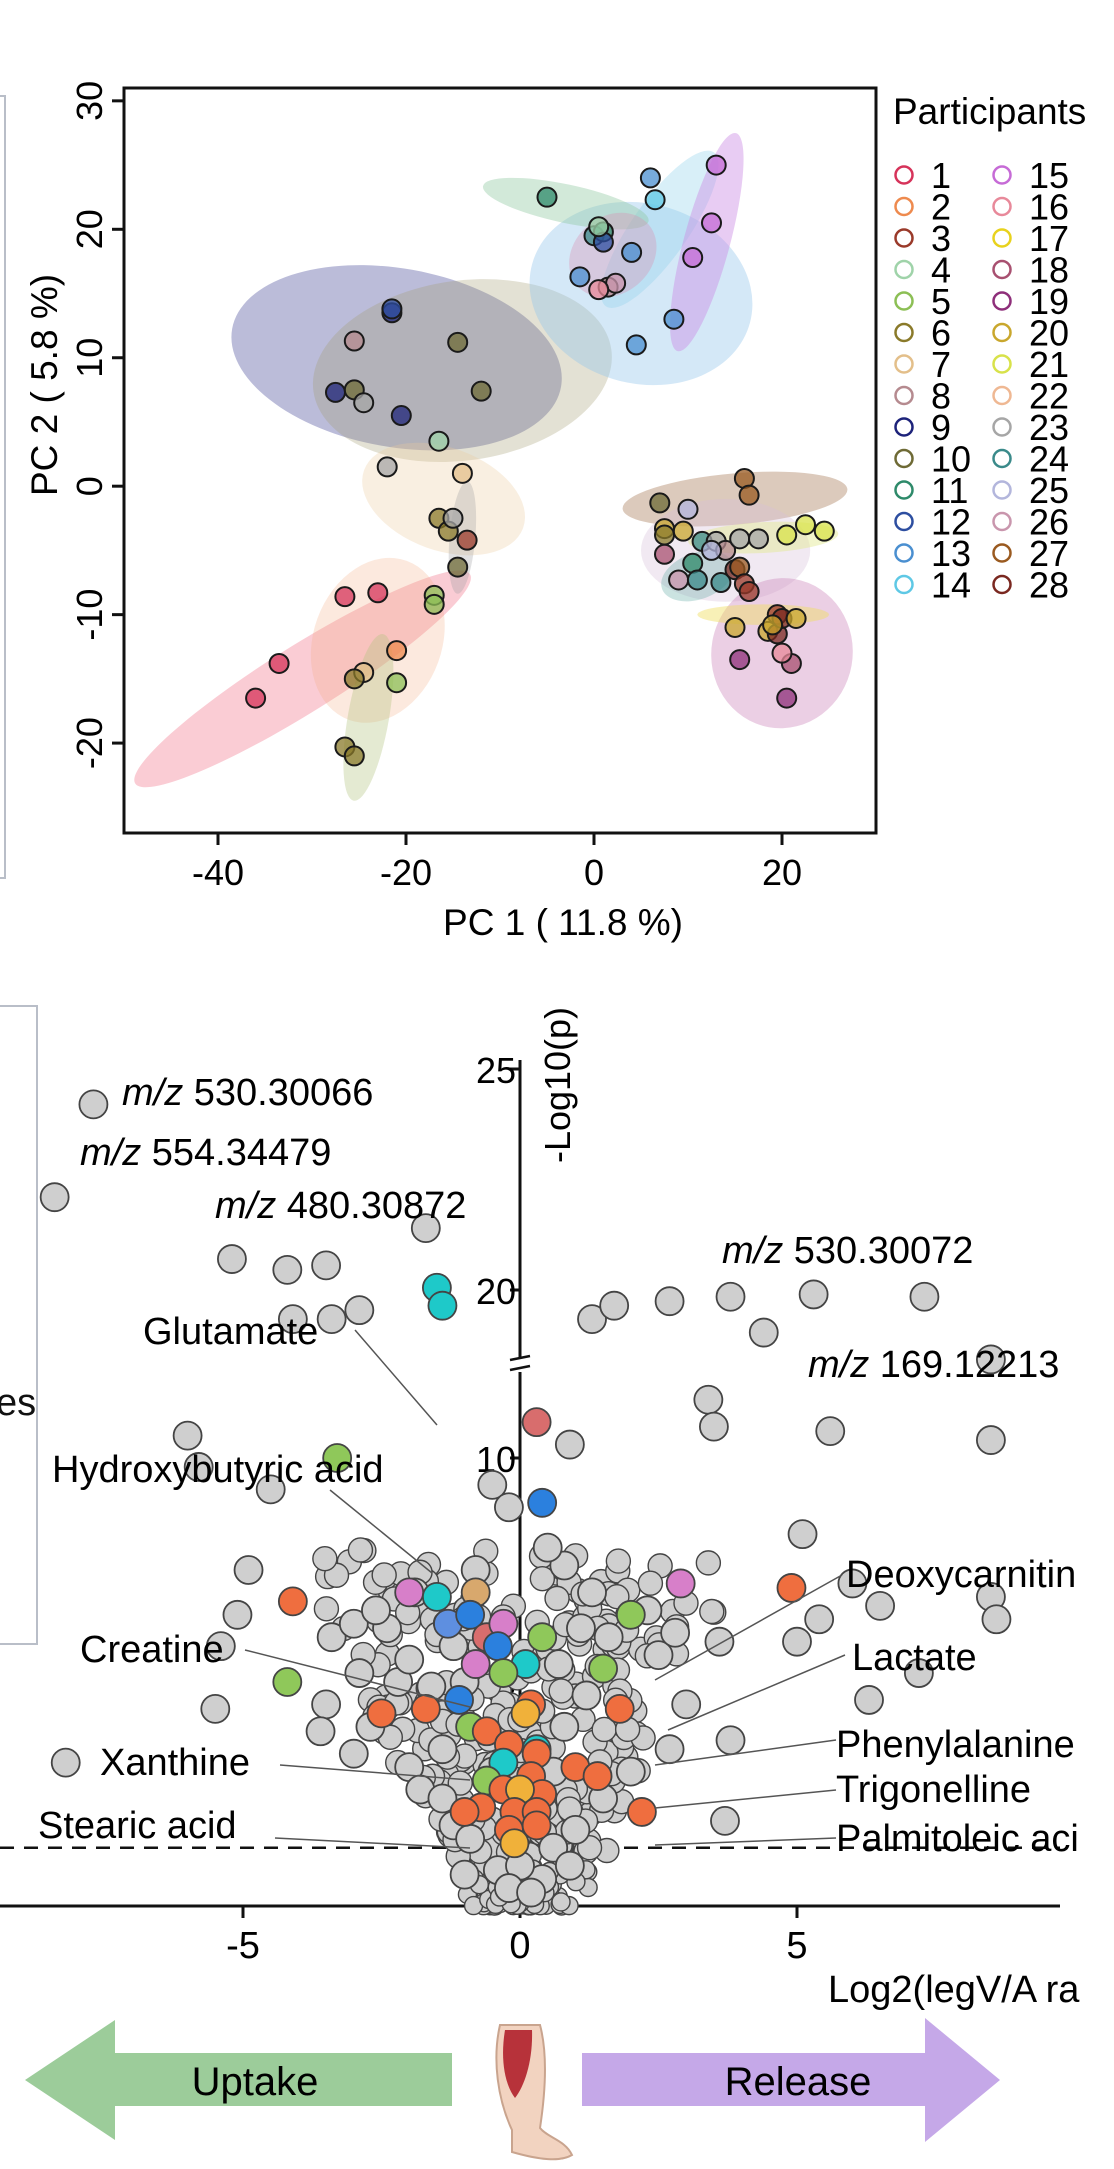 This screenshot has width=1114, height=2169. Describe the element at coordinates (218, 1470) in the screenshot. I see `metabolite-label: Hydroxybutyric acid` at that location.